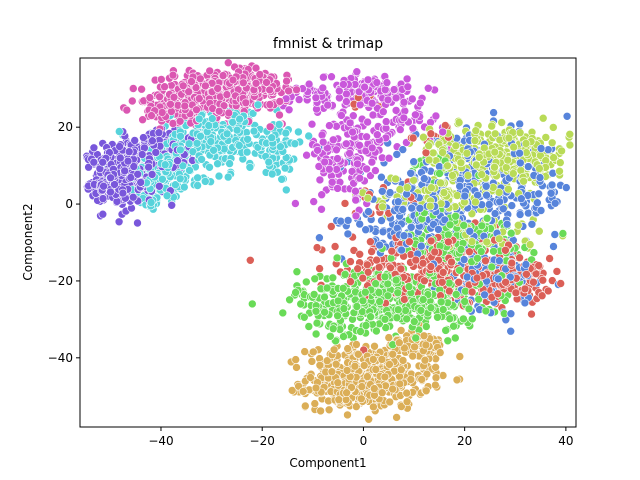 The height and width of the screenshot is (480, 640). What do you see at coordinates (327, 463) in the screenshot?
I see `x-axis-title: Component1` at bounding box center [327, 463].